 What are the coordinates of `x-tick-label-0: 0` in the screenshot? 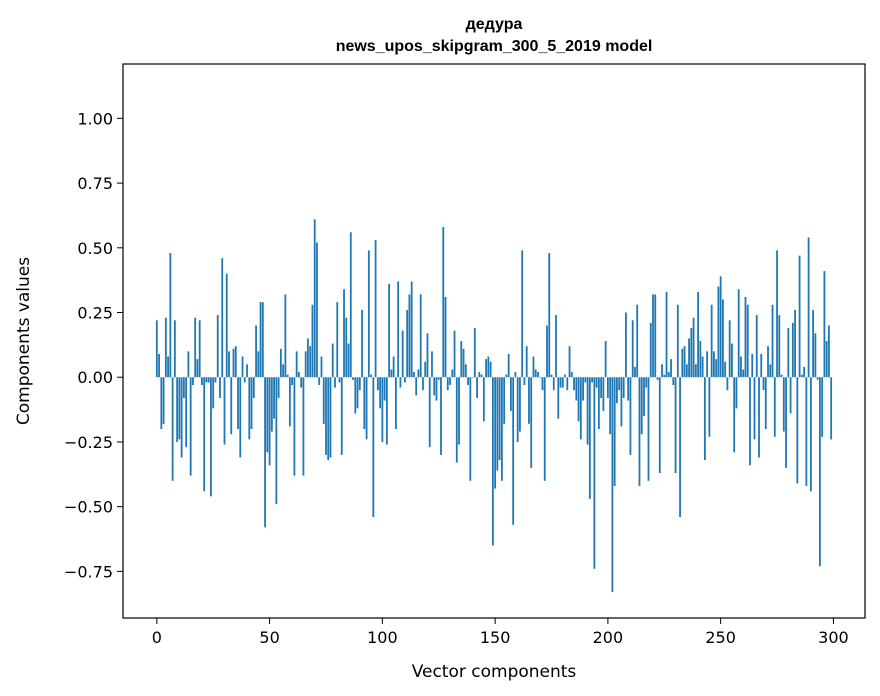 It's located at (157, 637).